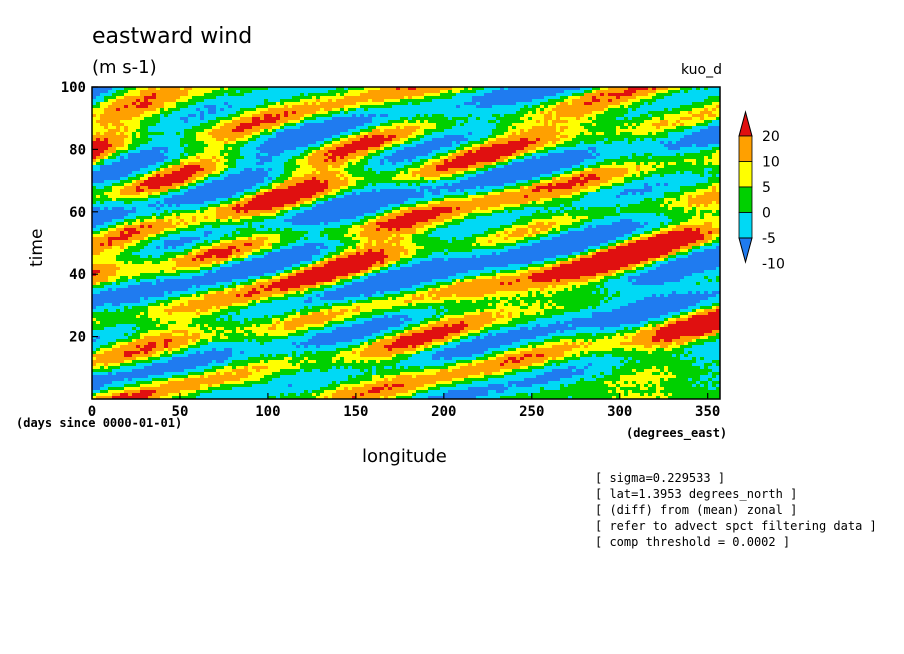  Describe the element at coordinates (701, 70) in the screenshot. I see `run-name: kuo_d` at that location.